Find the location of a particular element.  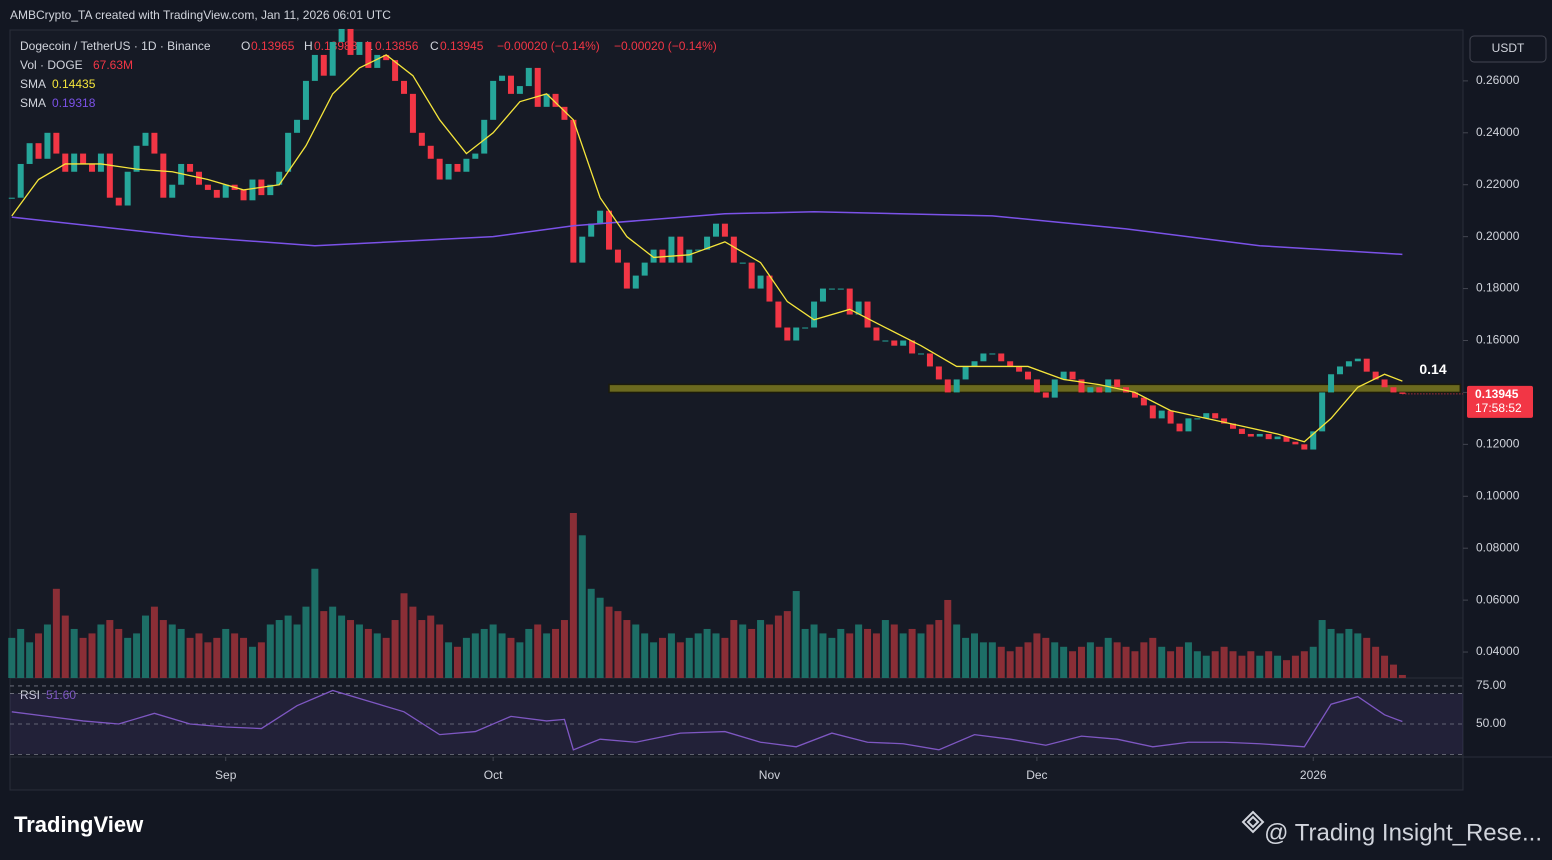

last-price: 0.13945 is located at coordinates (1497, 394).